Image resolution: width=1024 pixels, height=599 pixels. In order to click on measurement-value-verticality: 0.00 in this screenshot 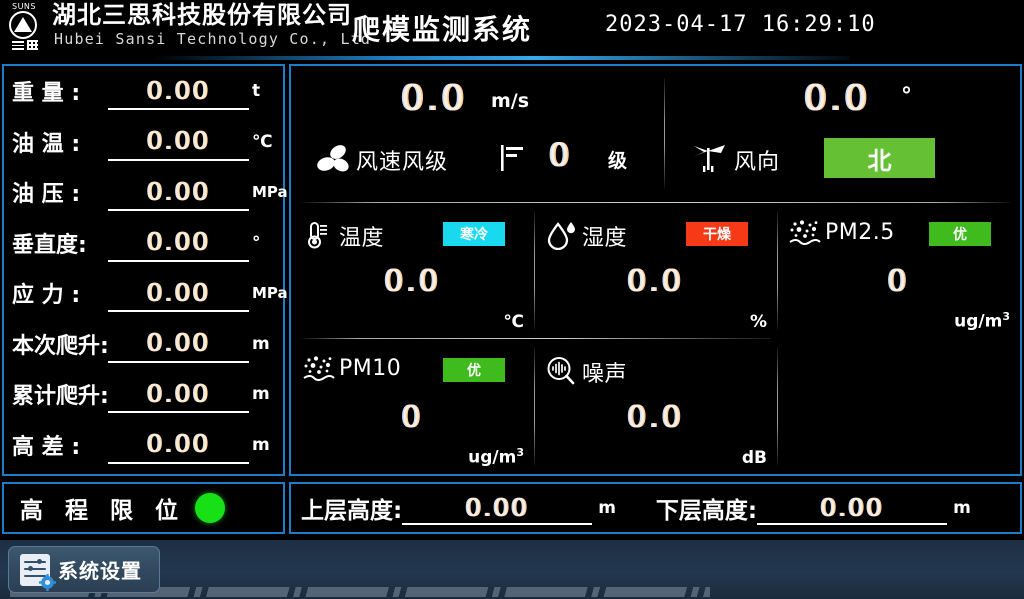, I will do `click(178, 242)`.